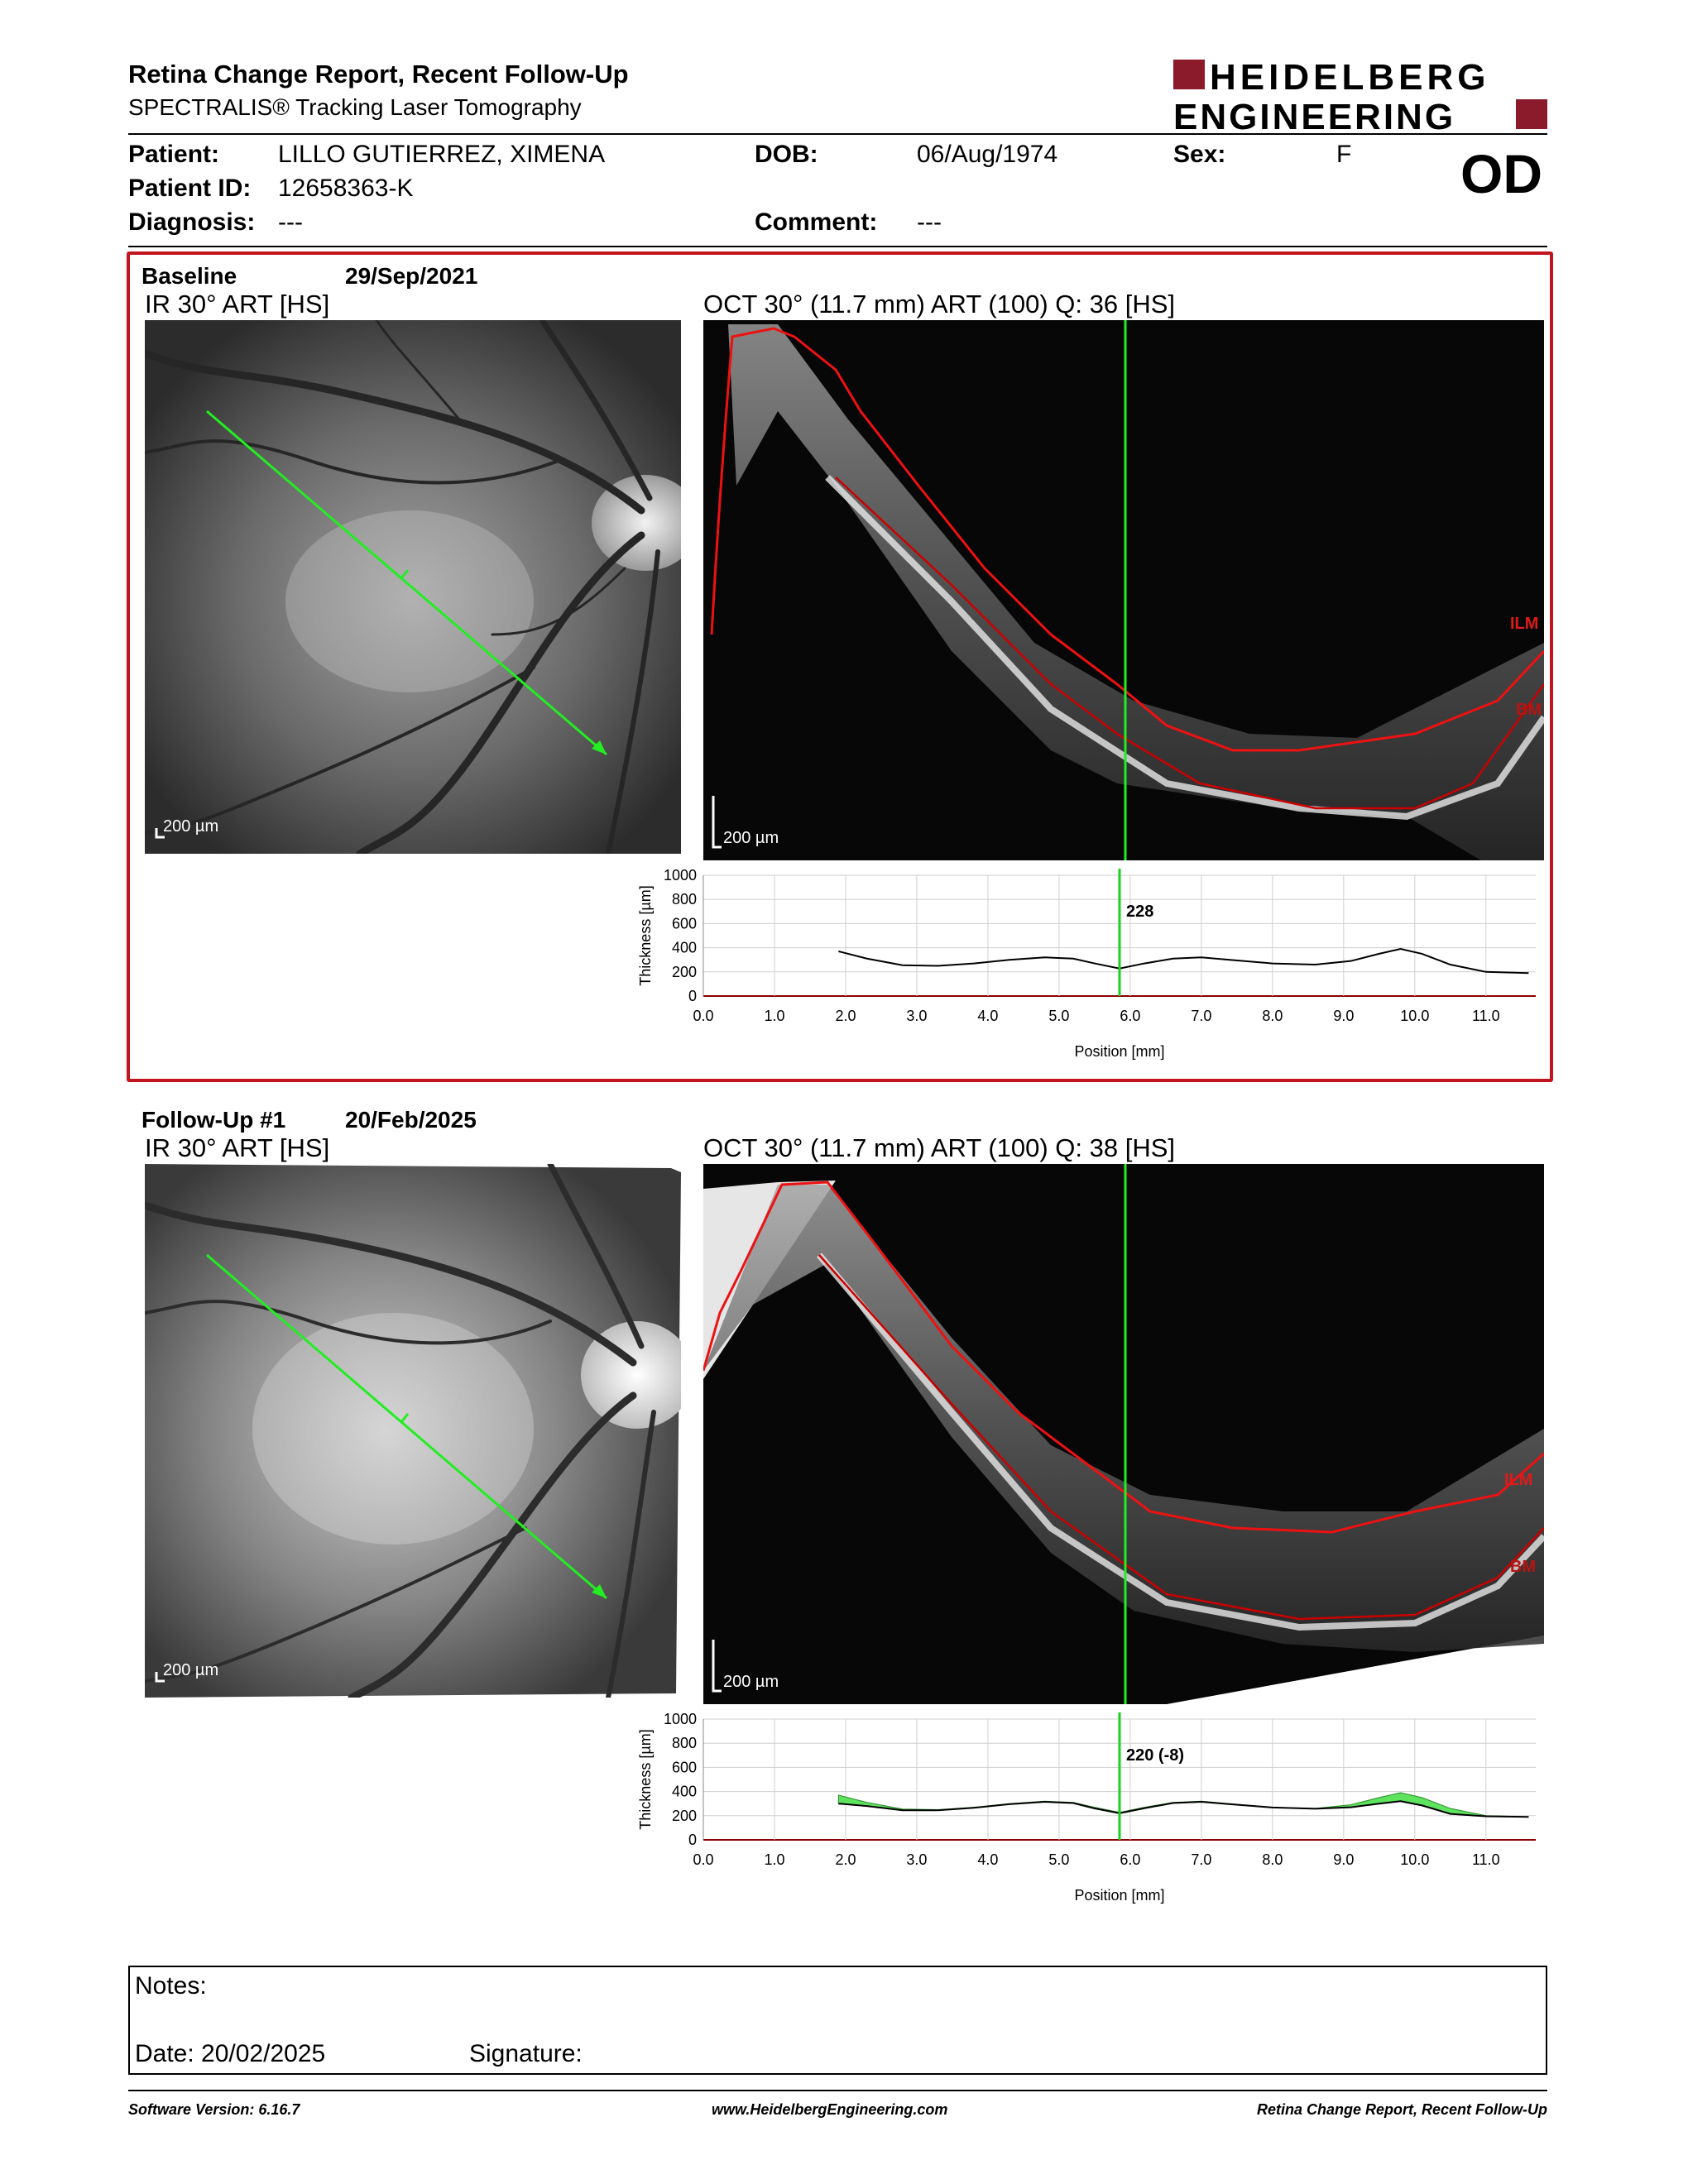 The width and height of the screenshot is (1688, 2184). I want to click on footer-report-name: Retina Change Report, Recent Follow-Up, so click(1401, 2109).